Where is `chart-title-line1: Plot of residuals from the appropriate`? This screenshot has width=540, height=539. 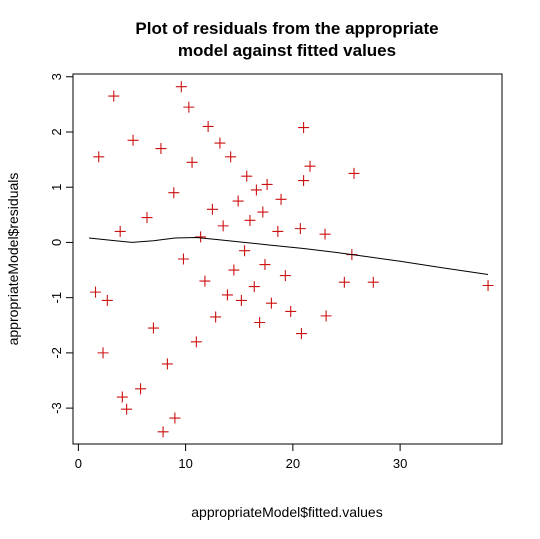
chart-title-line1: Plot of residuals from the appropriate is located at coordinates (286, 28).